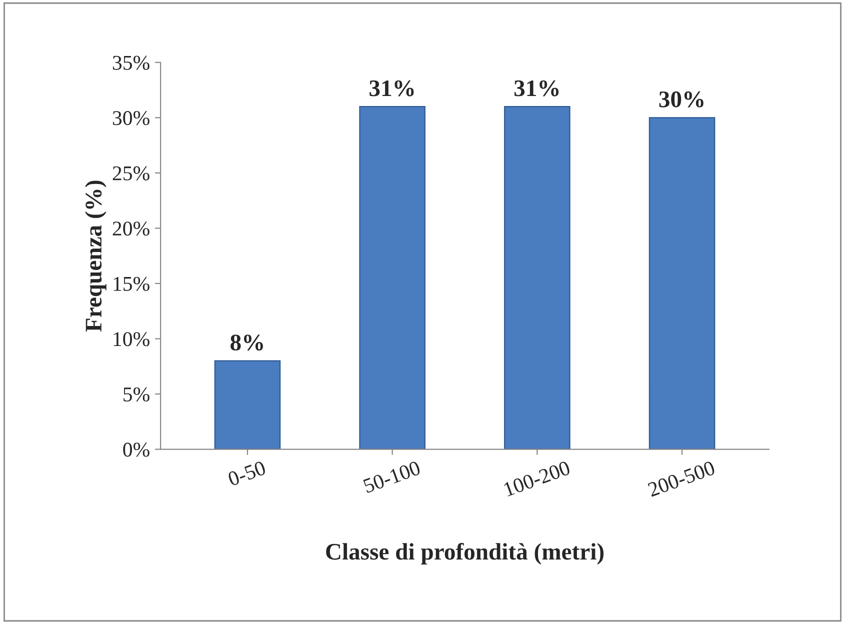  What do you see at coordinates (95, 256) in the screenshot?
I see `y-axis-title: Frequenza (%)` at bounding box center [95, 256].